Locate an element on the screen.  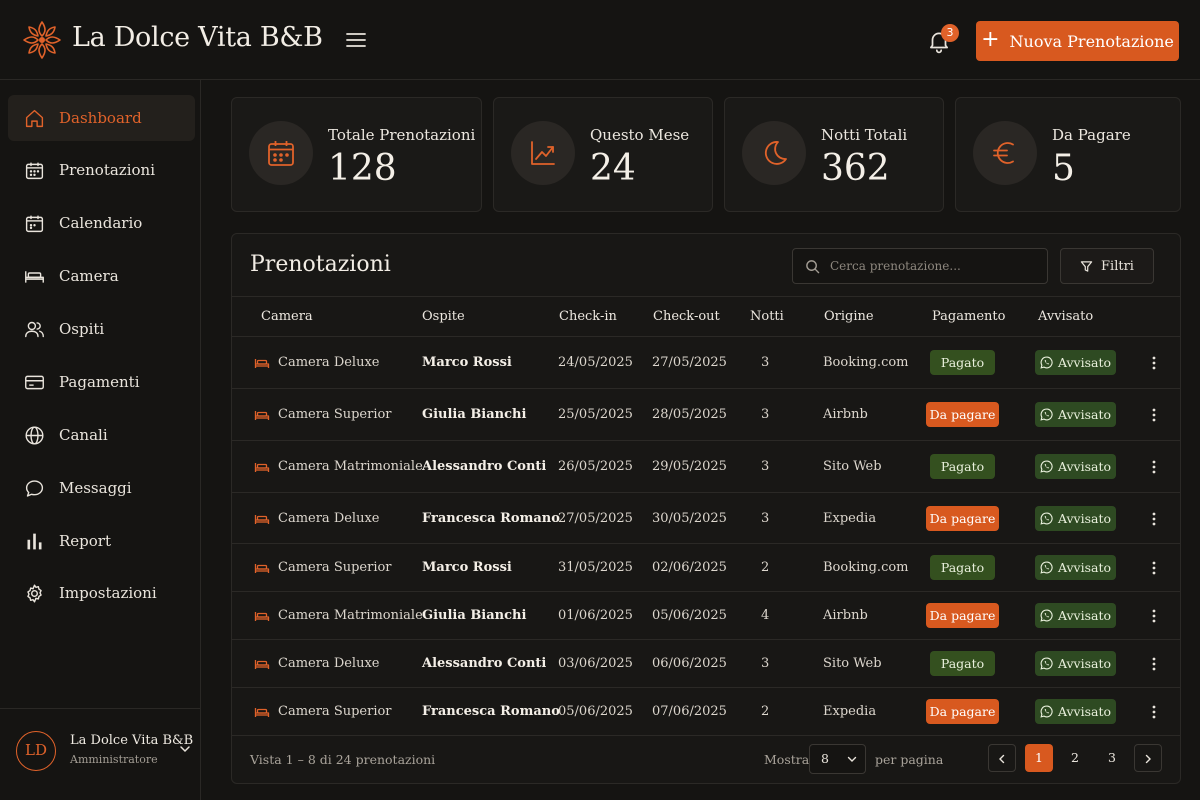
next-page-button is located at coordinates (1148, 758).